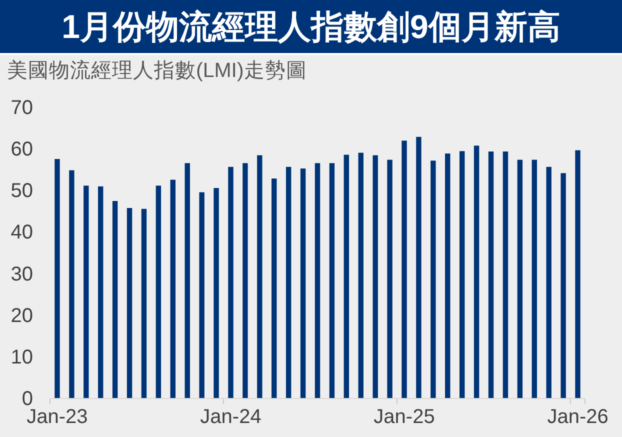  Describe the element at coordinates (21, 315) in the screenshot. I see `y-tick-label: 20` at that location.